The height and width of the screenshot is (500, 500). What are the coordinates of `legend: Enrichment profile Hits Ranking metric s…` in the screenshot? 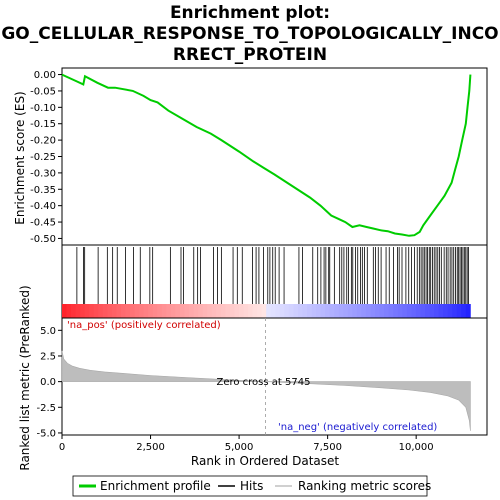 It's located at (251, 486).